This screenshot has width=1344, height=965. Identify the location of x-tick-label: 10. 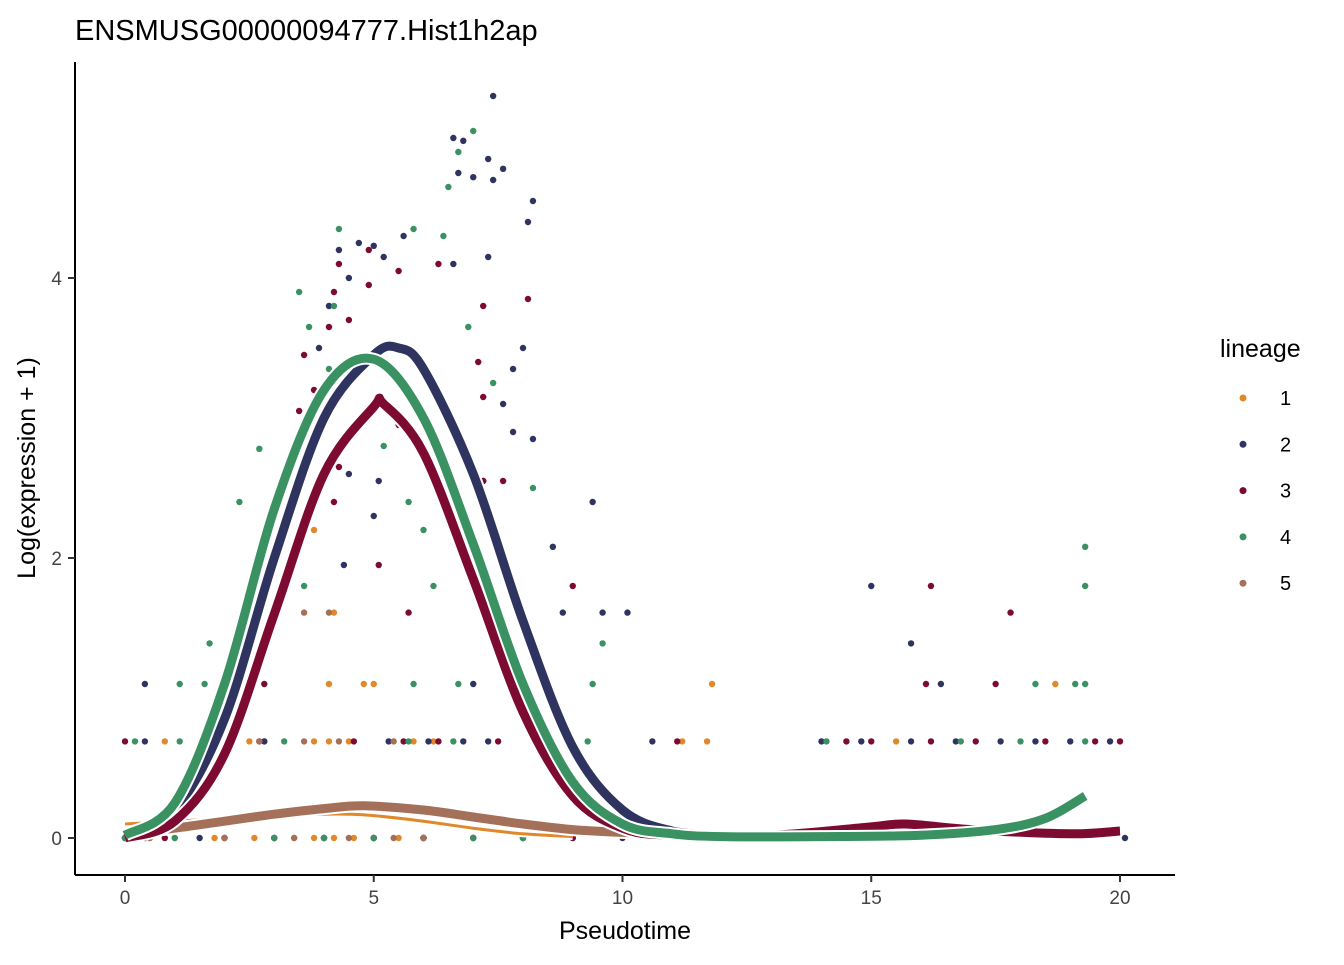
(622, 898).